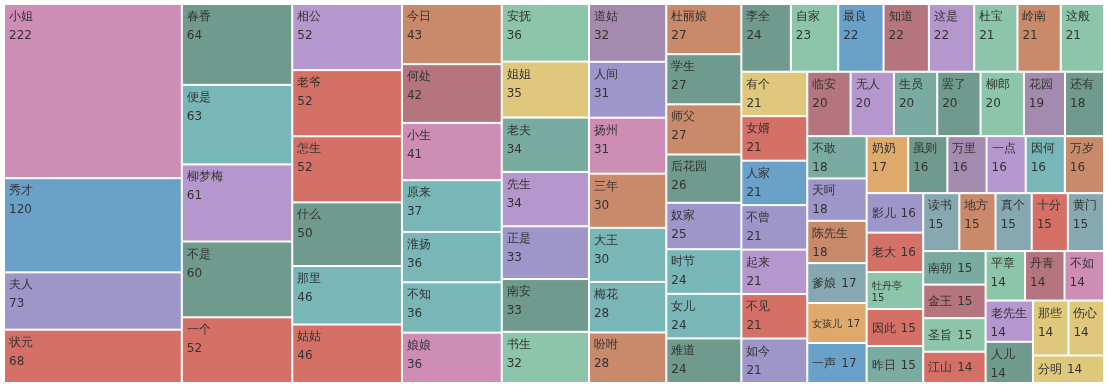  Describe the element at coordinates (237, 203) in the screenshot. I see `cell: 柳梦梅 61` at that location.